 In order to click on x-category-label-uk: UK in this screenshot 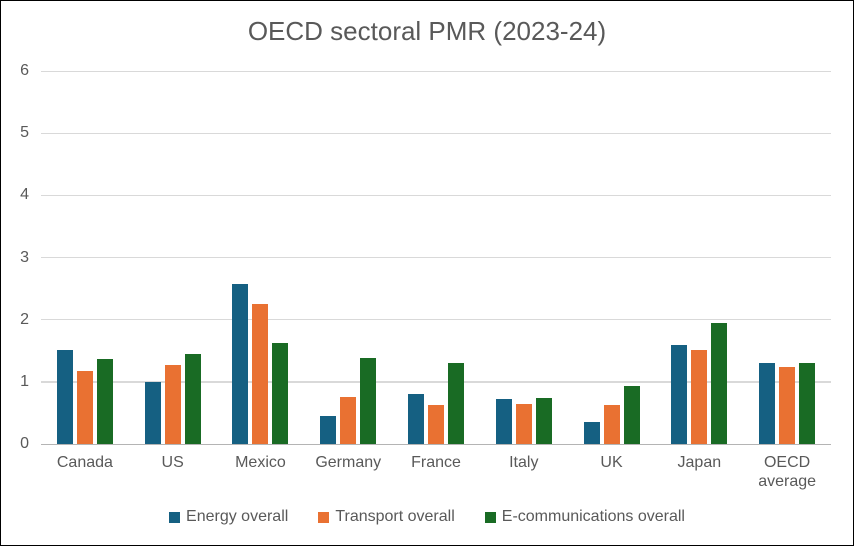, I will do `click(611, 462)`.